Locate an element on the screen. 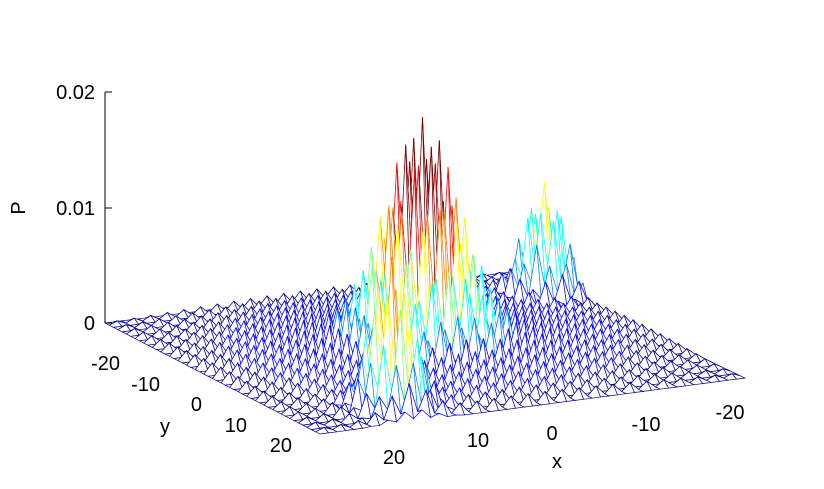 This screenshot has width=824, height=489. mesh-cell is located at coordinates (322, 430).